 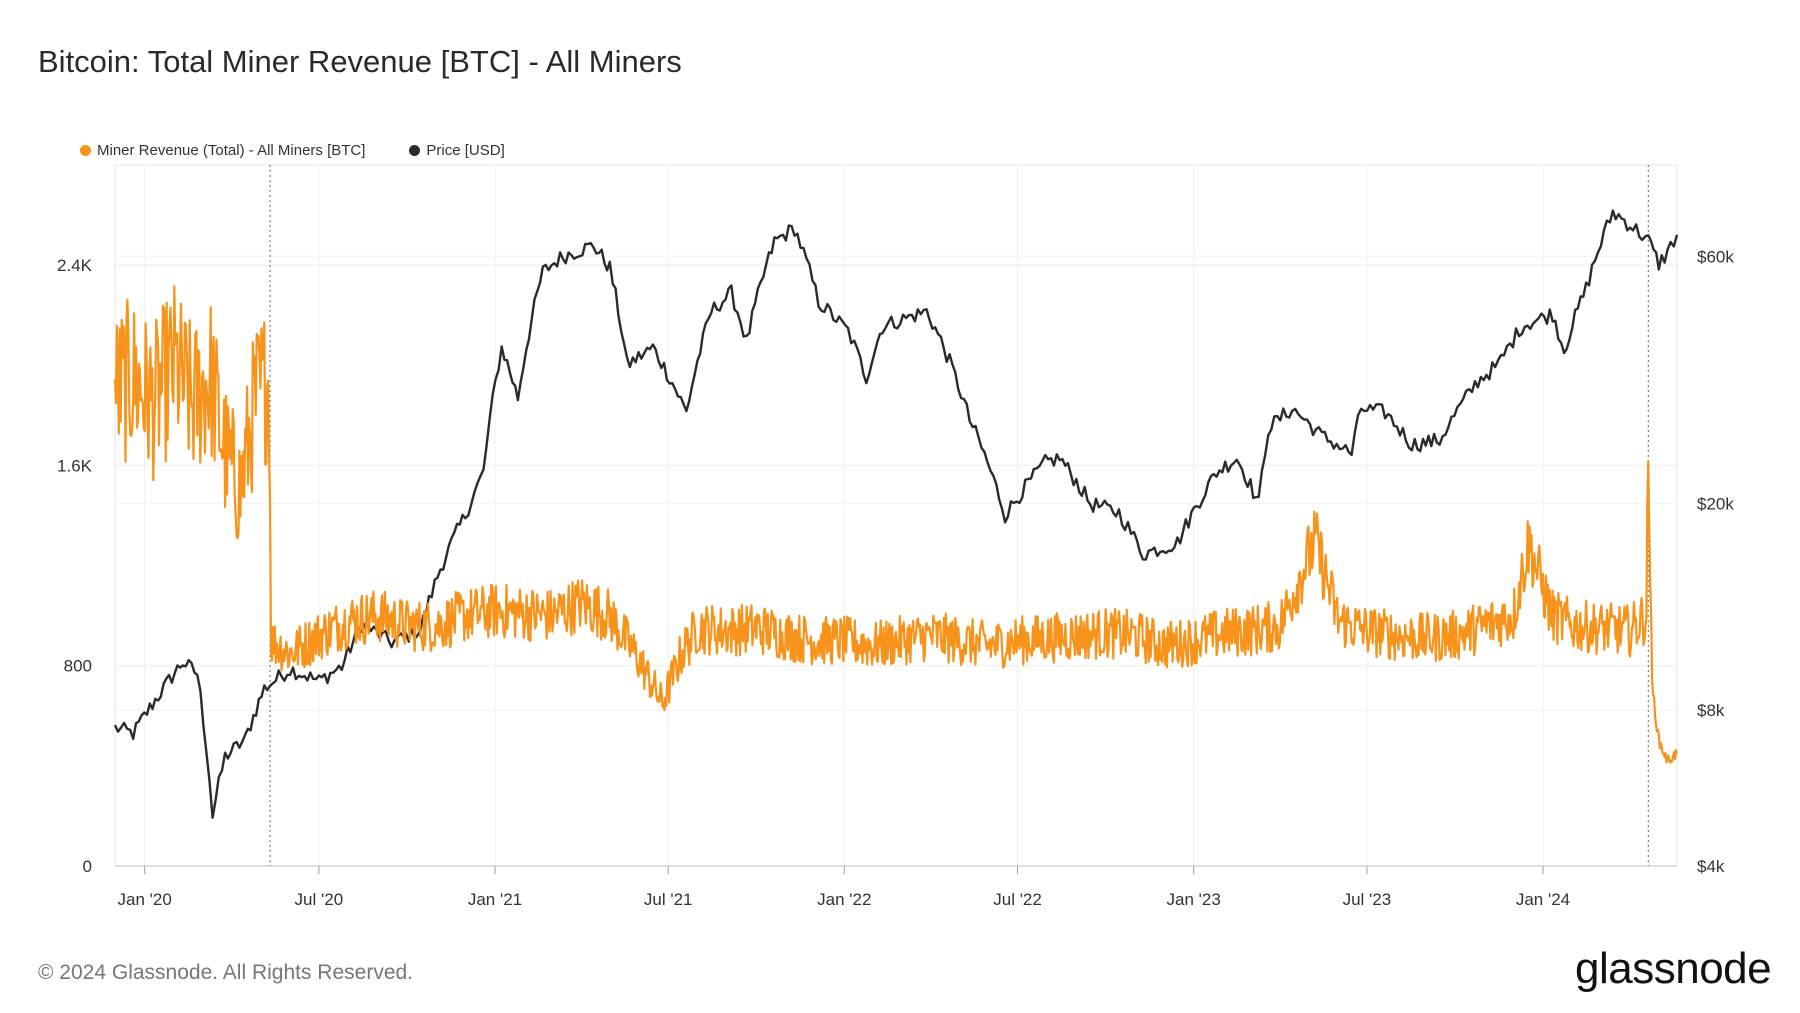 I want to click on x-tick-label: Jul '21, so click(x=668, y=899).